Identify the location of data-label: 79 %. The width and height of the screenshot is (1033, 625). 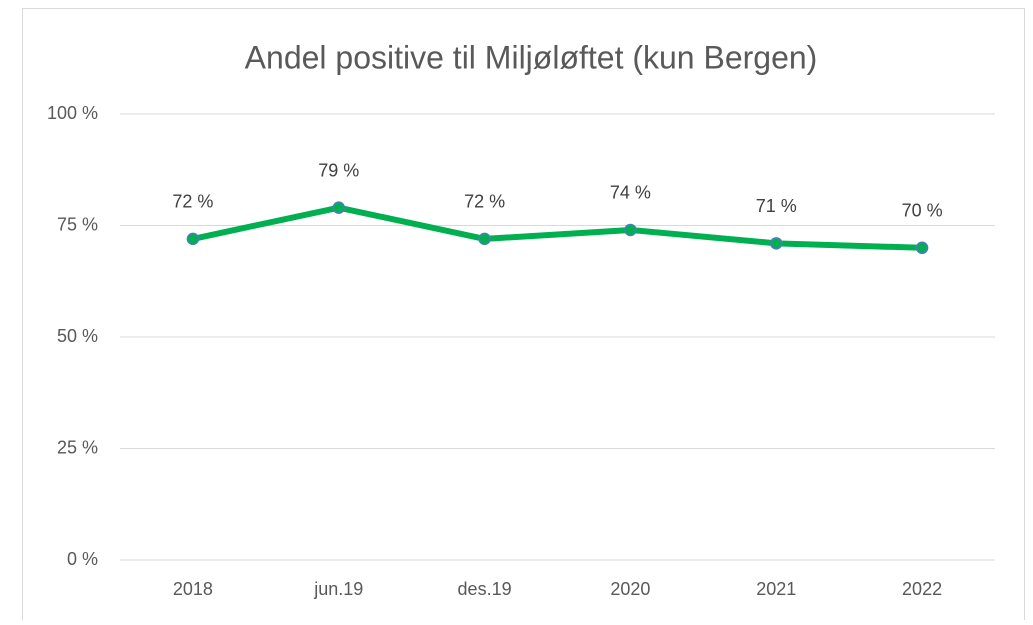
(338, 170).